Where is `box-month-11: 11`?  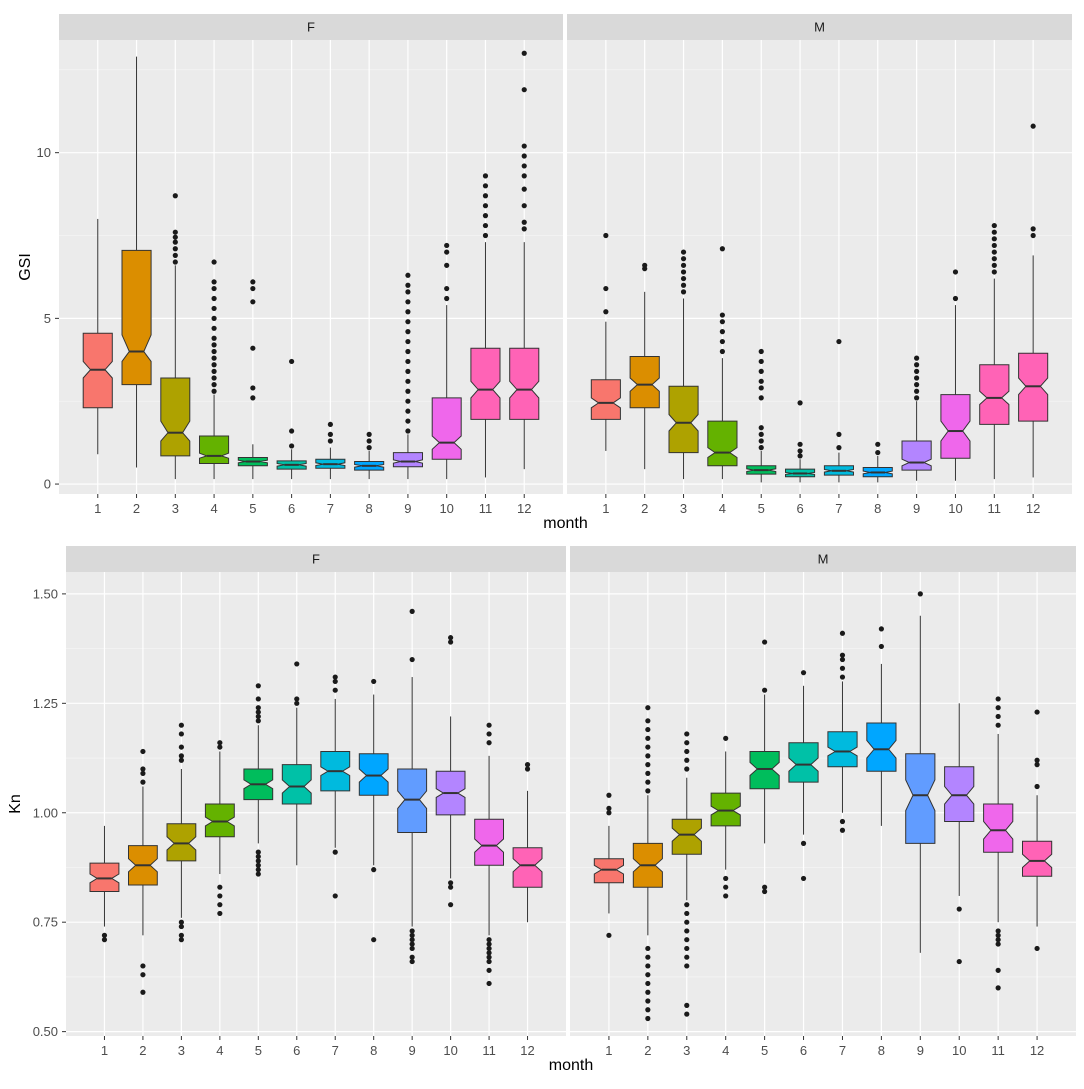 box-month-11: 11 is located at coordinates (485, 344).